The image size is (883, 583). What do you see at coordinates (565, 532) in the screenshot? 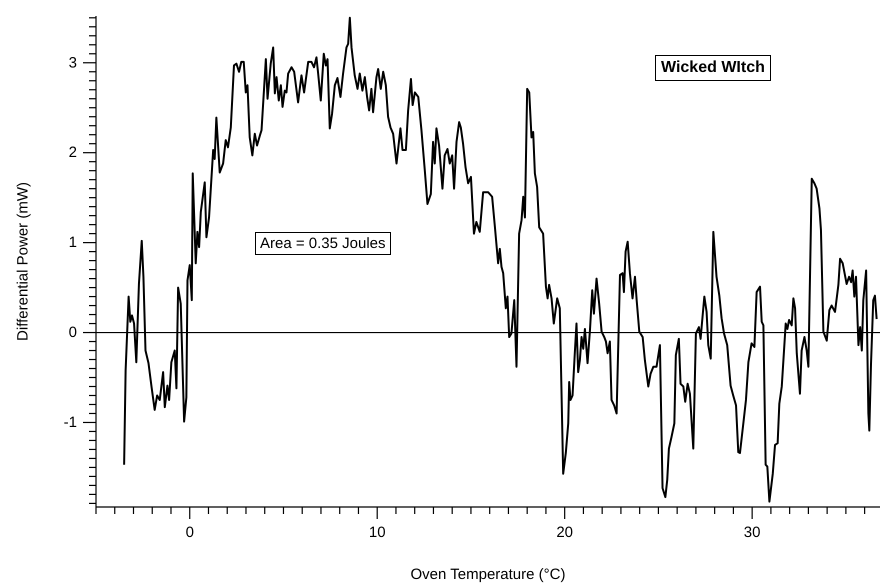
I see `x-tick-label: 20` at bounding box center [565, 532].